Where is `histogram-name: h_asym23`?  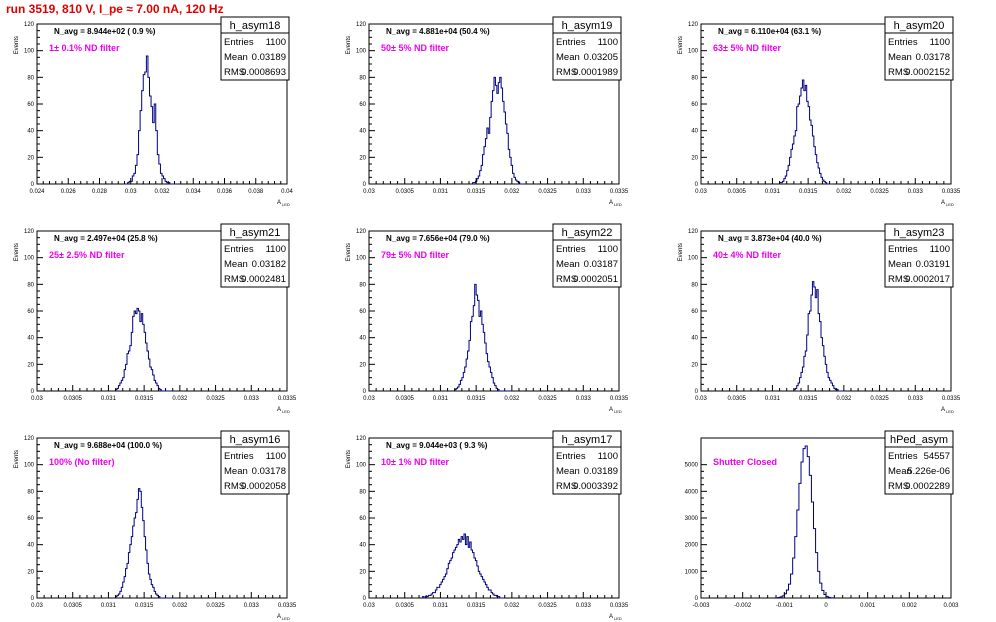
histogram-name: h_asym23 is located at coordinates (919, 233).